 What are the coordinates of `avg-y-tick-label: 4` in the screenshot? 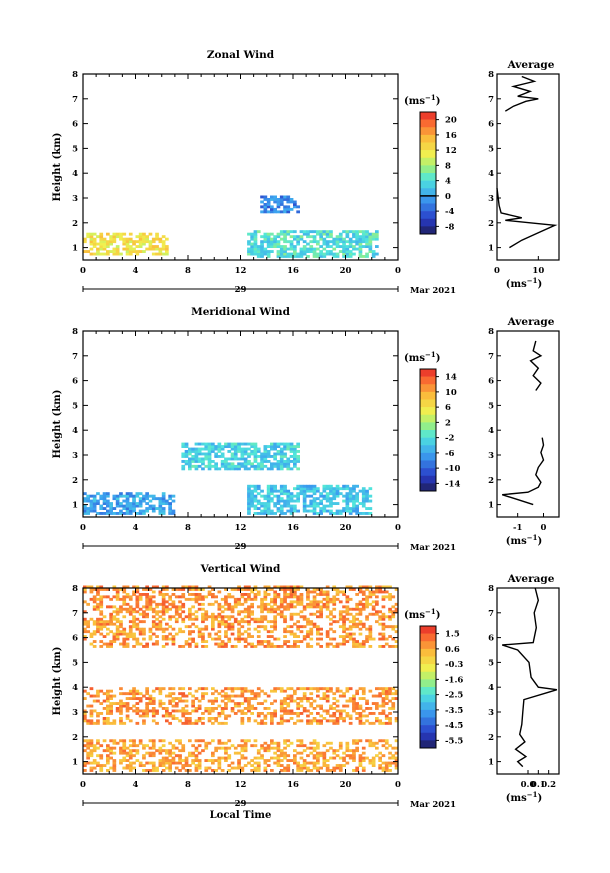 It's located at (491, 174).